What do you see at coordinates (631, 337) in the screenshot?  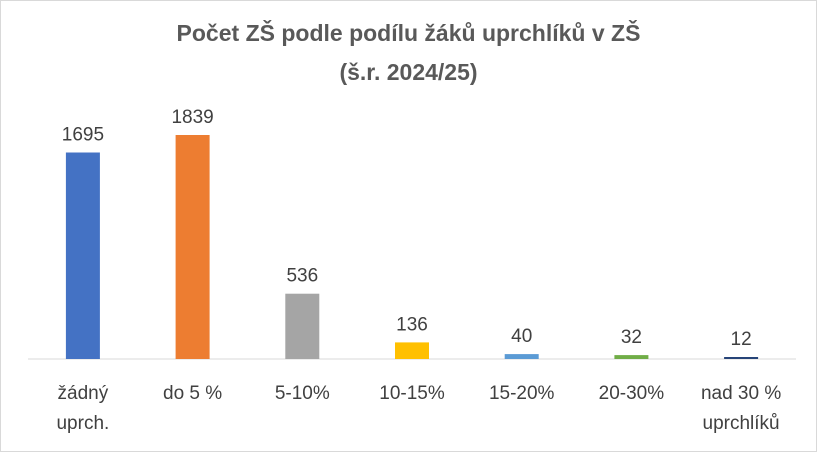 I see `data-label: 32` at bounding box center [631, 337].